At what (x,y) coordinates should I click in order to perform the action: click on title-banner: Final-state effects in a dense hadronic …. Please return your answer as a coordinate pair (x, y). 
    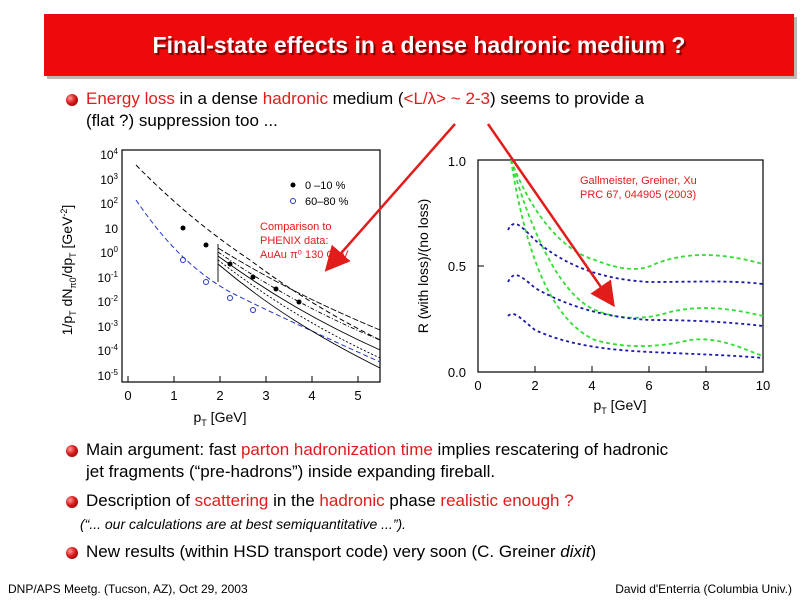
    Looking at the image, I should click on (419, 45).